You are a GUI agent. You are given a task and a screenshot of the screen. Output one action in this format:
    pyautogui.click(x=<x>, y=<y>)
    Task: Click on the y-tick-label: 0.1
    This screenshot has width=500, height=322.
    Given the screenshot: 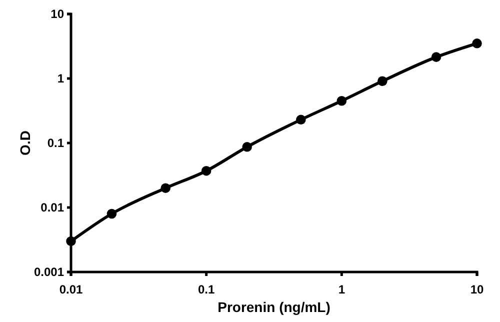 What is the action you would take?
    pyautogui.click(x=55, y=143)
    